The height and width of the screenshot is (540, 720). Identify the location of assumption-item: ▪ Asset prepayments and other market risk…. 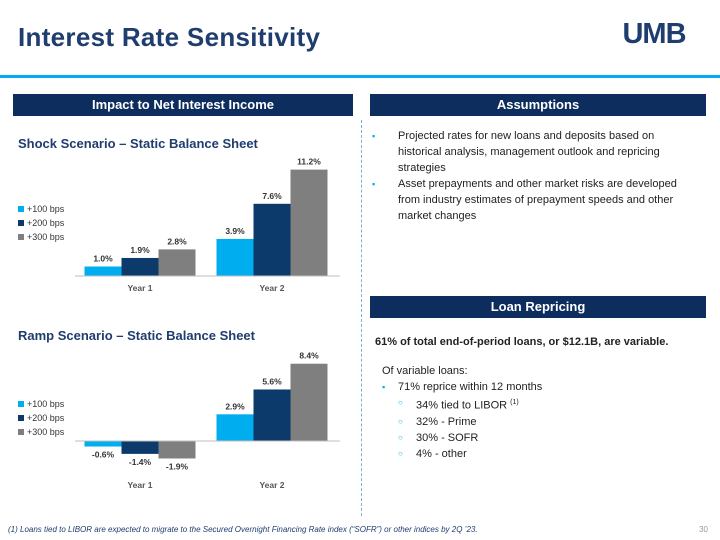
(531, 200).